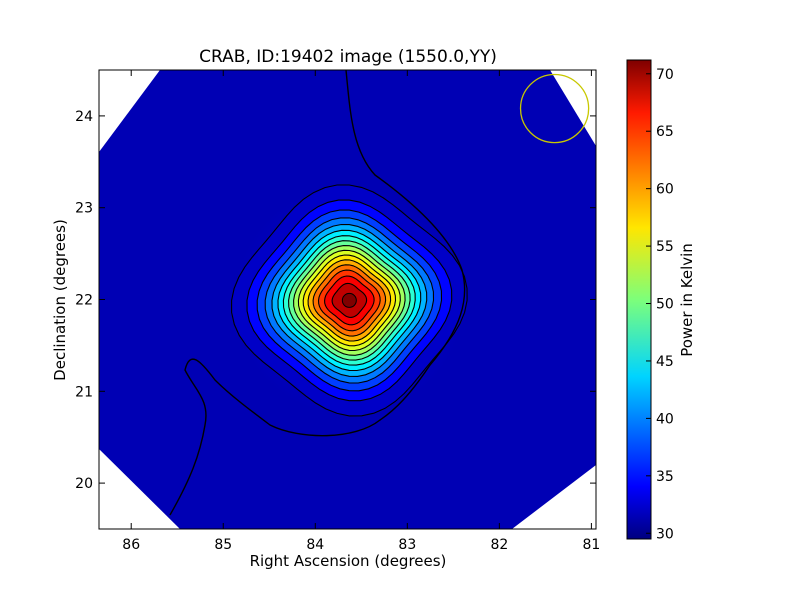 The width and height of the screenshot is (800, 600). Describe the element at coordinates (687, 300) in the screenshot. I see `colorbar-label: Power in Kelvin` at that location.